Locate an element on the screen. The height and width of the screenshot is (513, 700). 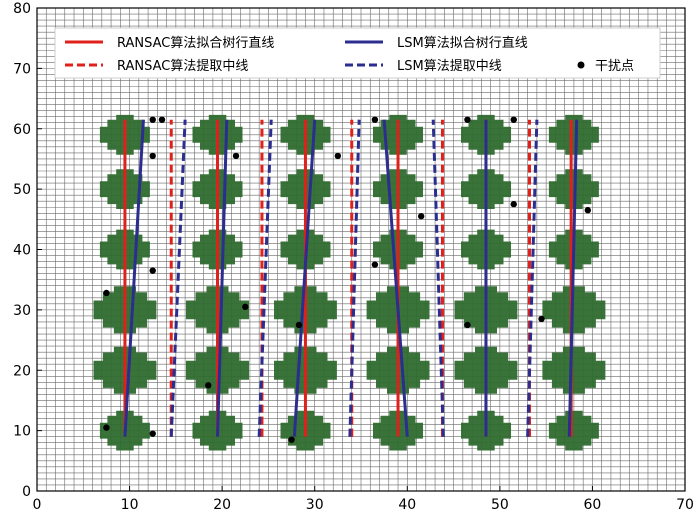
legend-box is located at coordinates (357, 53).